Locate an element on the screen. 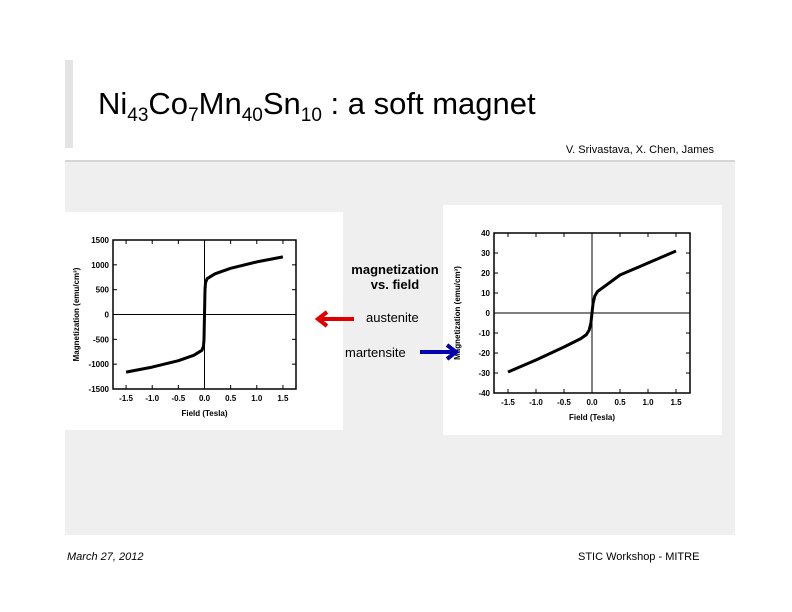 The height and width of the screenshot is (612, 792). y-tick-label: 1500 is located at coordinates (100, 240).